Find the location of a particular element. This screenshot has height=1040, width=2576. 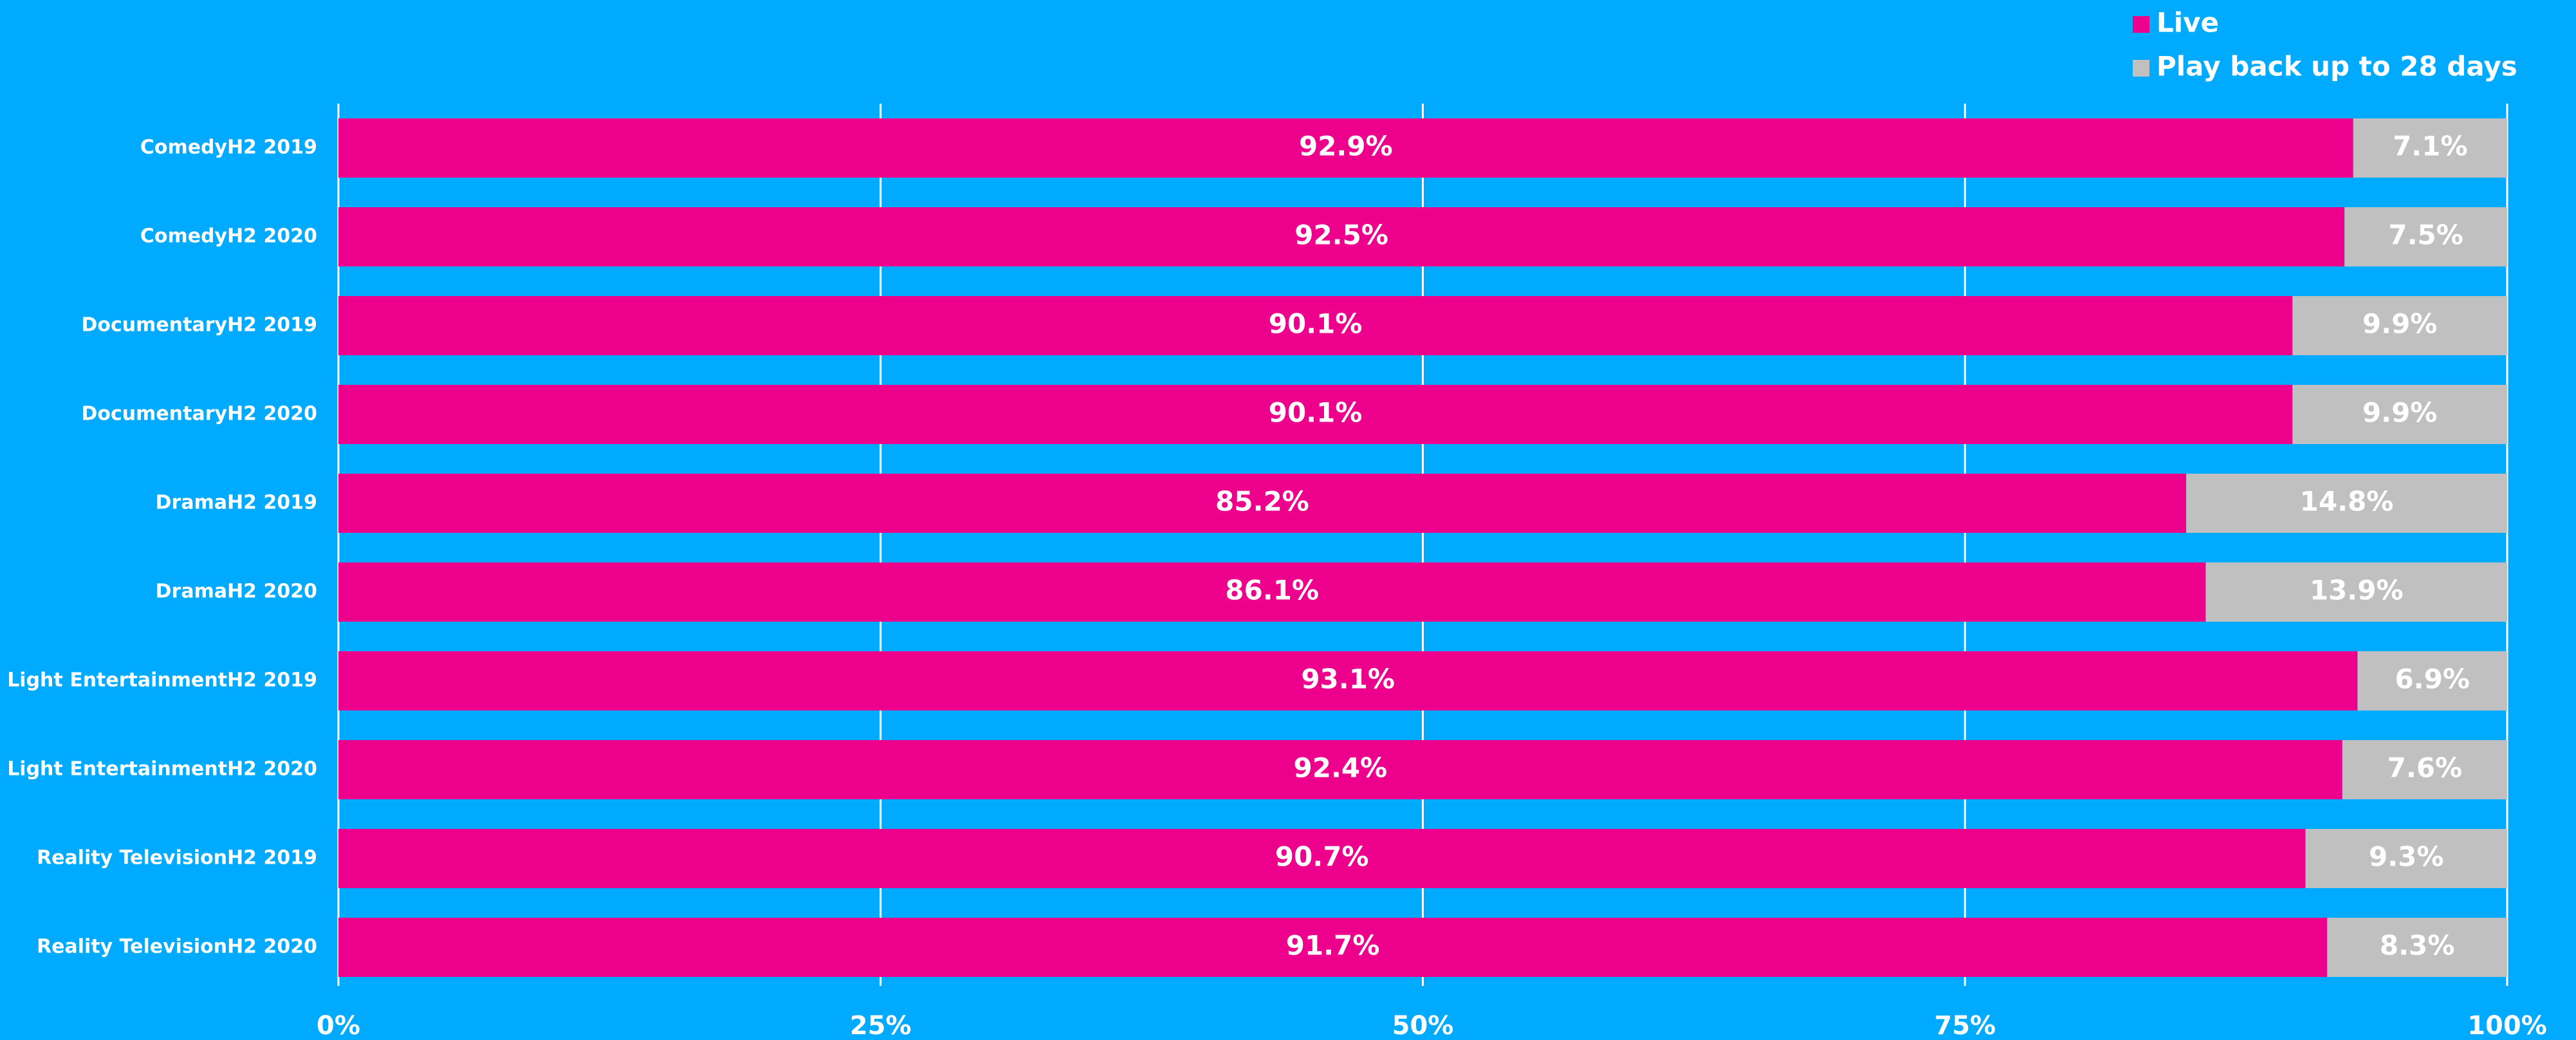

y-tick-label: DocumentaryH2 2019 is located at coordinates (199, 325).